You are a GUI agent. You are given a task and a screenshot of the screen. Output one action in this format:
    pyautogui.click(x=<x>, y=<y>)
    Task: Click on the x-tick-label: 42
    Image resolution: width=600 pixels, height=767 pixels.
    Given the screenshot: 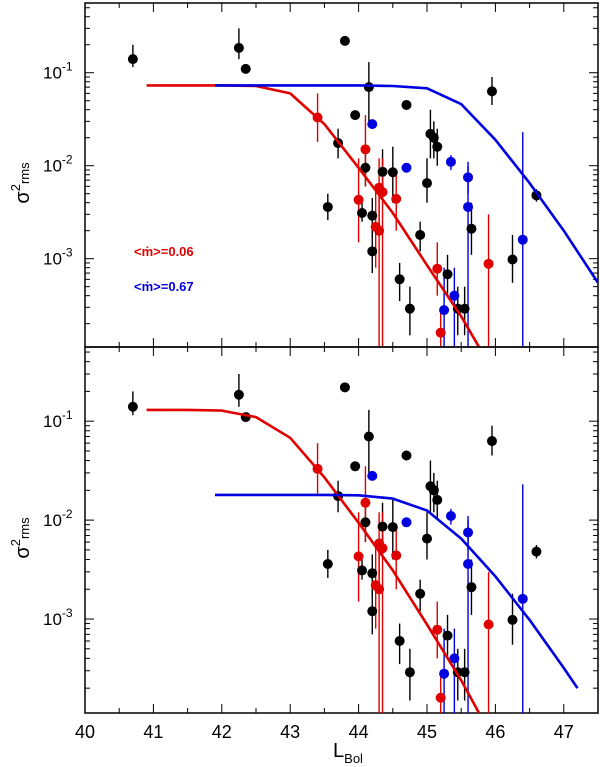 What is the action you would take?
    pyautogui.click(x=222, y=732)
    